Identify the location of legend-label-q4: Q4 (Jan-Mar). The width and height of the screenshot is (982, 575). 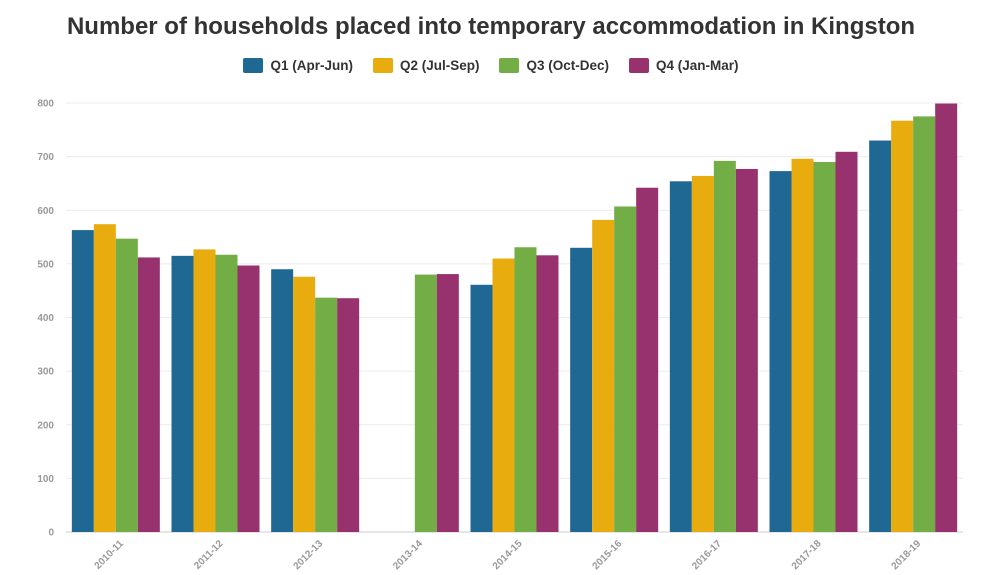
(697, 65).